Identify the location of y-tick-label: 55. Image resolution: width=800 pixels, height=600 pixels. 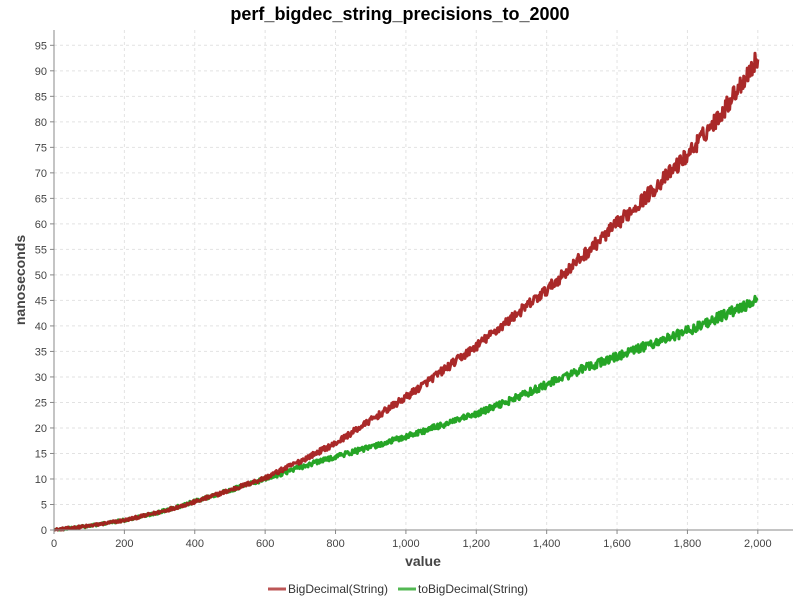
(41, 250).